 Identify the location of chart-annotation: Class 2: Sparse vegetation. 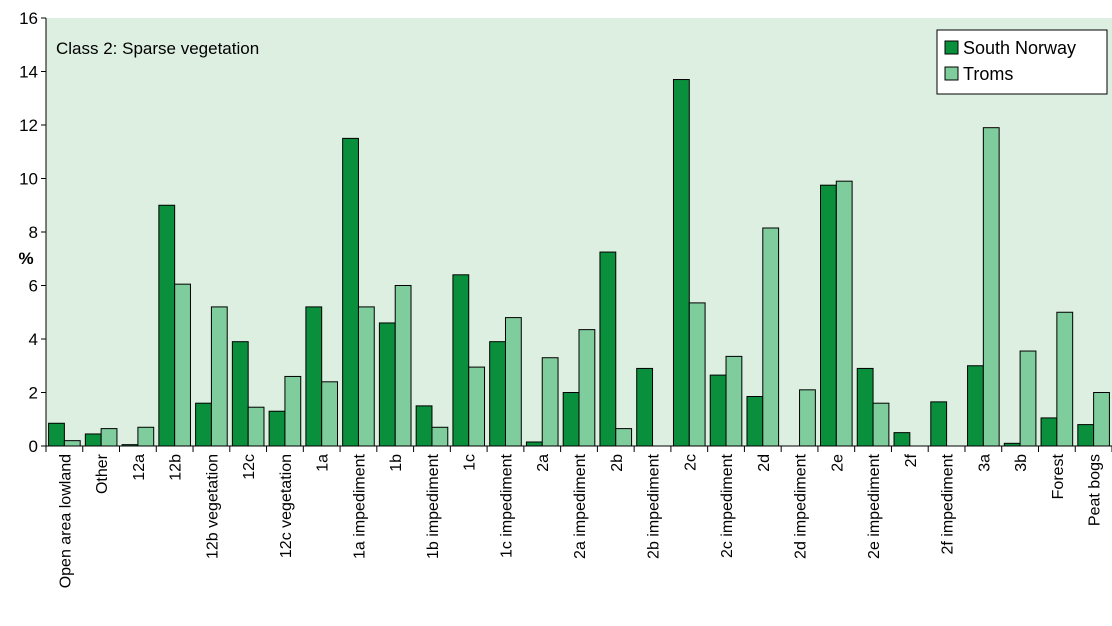
(157, 48).